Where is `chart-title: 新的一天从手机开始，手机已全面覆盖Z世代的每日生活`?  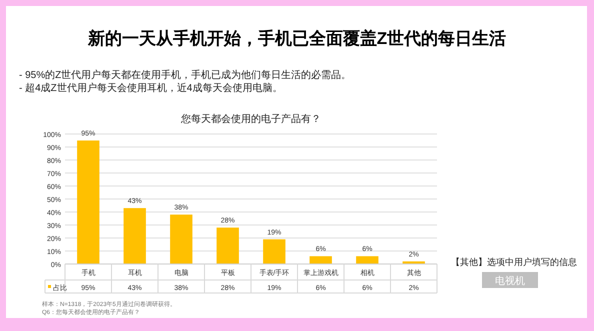
chart-title: 新的一天从手机开始，手机已全面覆盖Z世代的每日生活 is located at coordinates (296, 38).